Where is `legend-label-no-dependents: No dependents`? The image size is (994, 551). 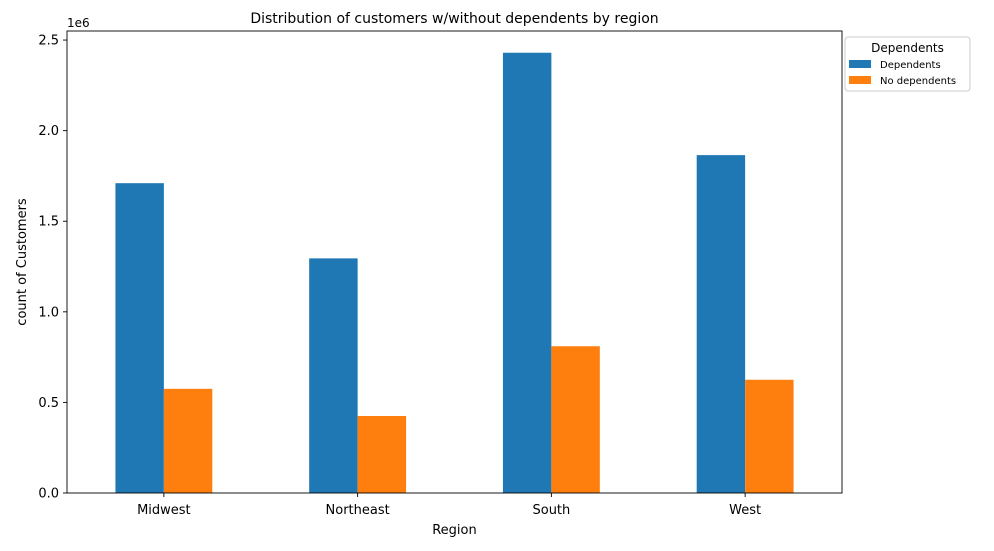 legend-label-no-dependents: No dependents is located at coordinates (918, 81).